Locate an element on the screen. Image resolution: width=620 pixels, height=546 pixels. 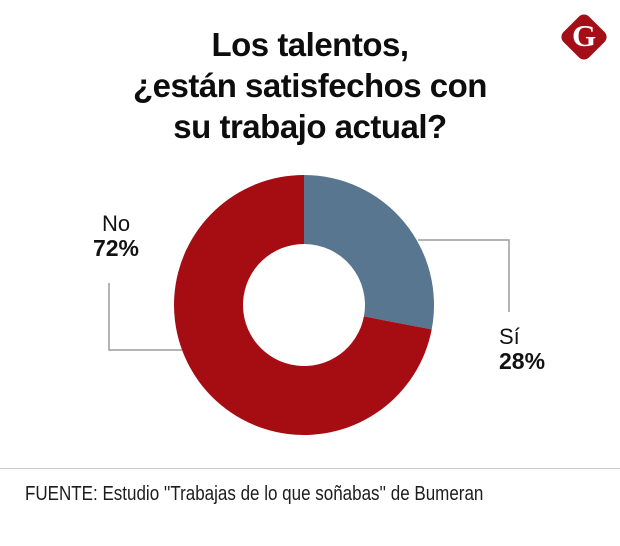
label-no-value: 72% is located at coordinates (116, 248).